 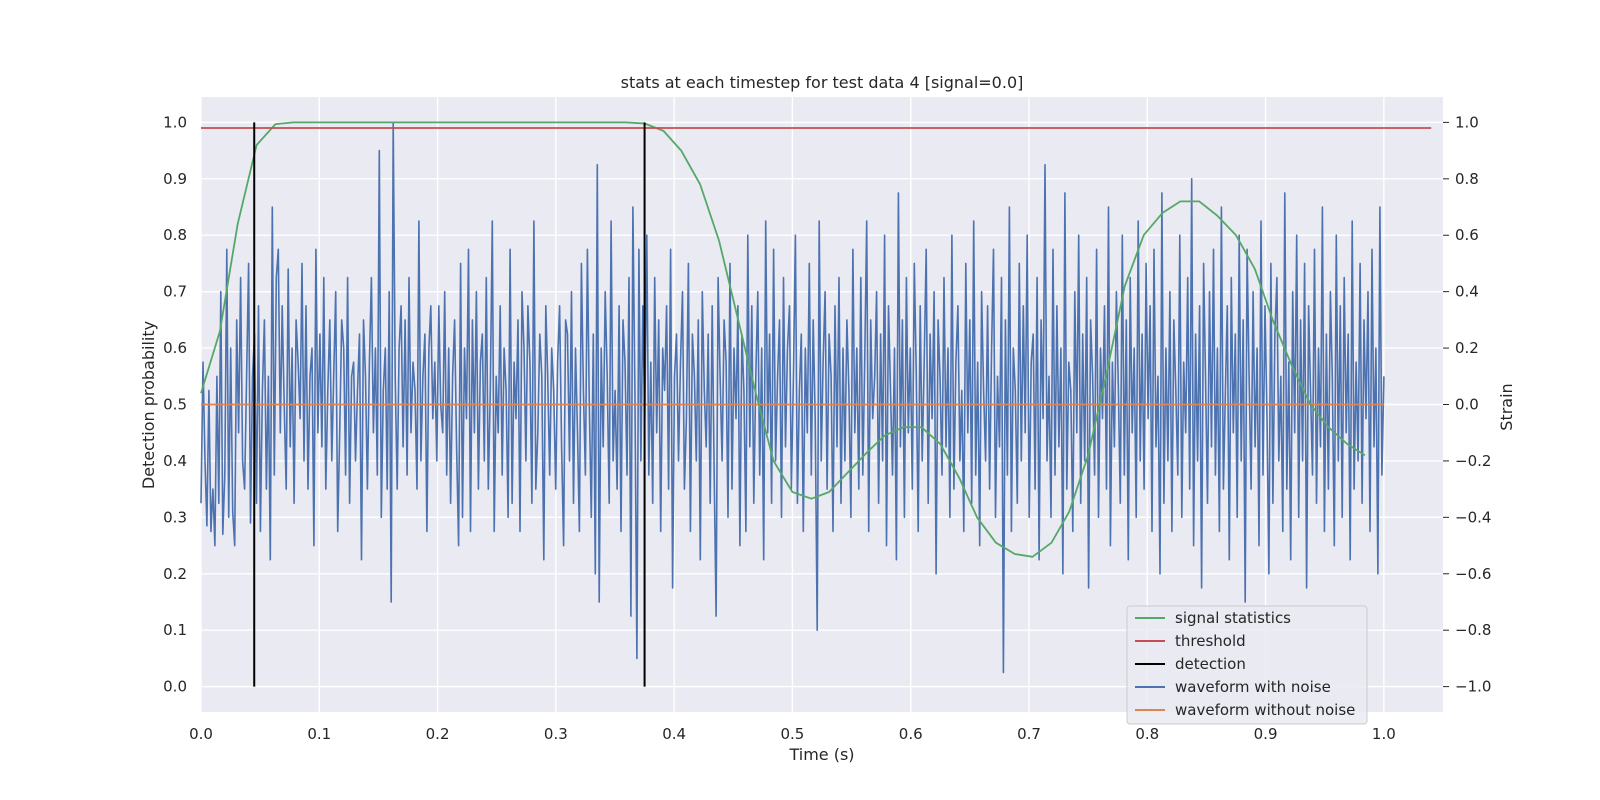 I want to click on y-tick-label: 0.6, so click(x=175, y=348).